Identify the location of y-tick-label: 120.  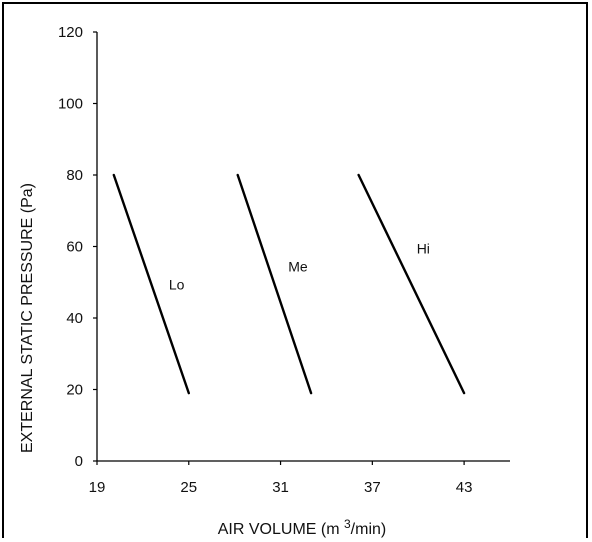
(70, 32).